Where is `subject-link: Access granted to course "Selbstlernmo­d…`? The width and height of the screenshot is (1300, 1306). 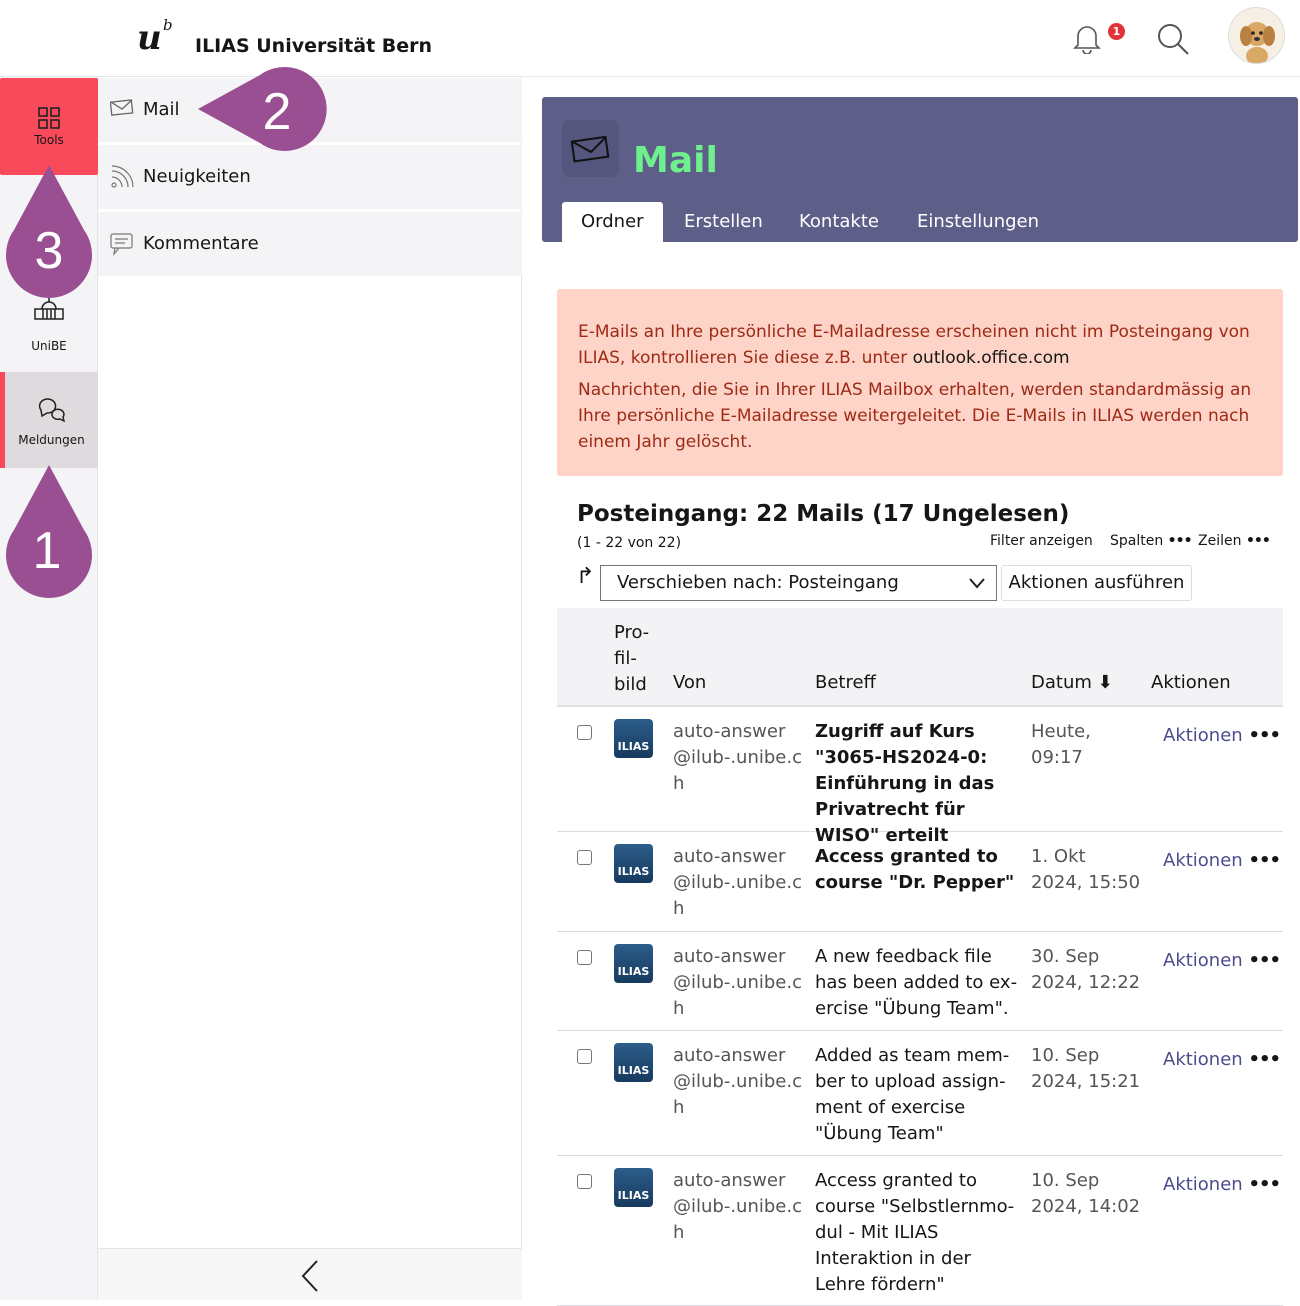 subject-link: Access granted to course "Selbstlernmo­d… is located at coordinates (915, 1232).